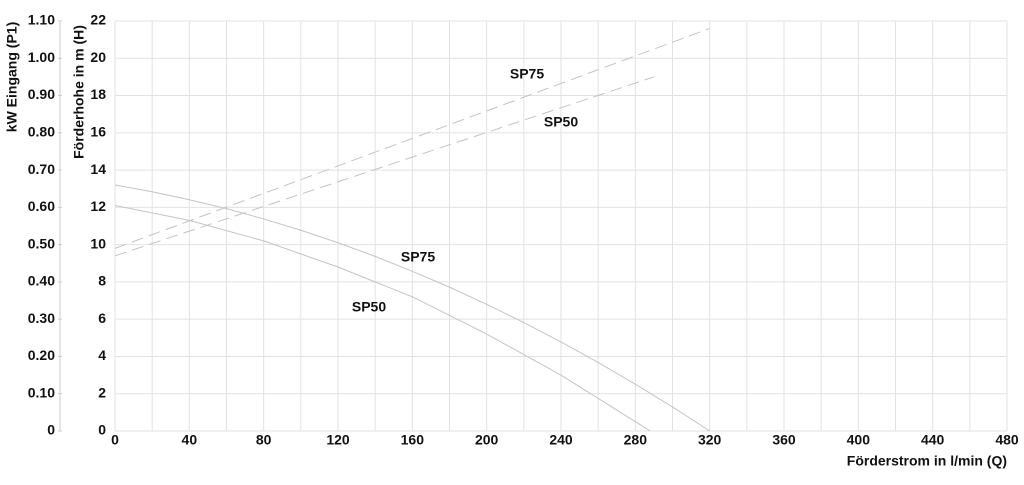  Describe the element at coordinates (1007, 440) in the screenshot. I see `x-tick-label: 480` at that location.